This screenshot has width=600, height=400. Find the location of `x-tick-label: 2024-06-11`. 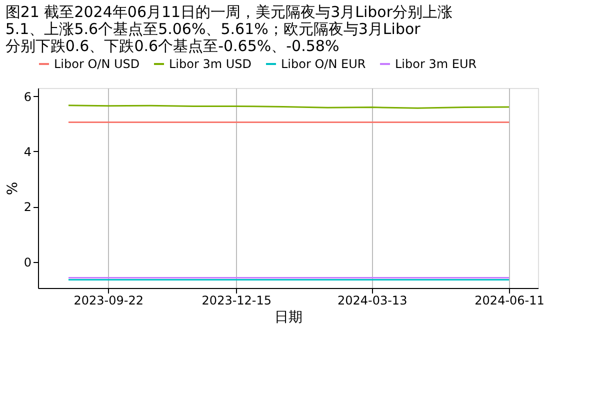

x-tick-label: 2024-06-11 is located at coordinates (509, 301).